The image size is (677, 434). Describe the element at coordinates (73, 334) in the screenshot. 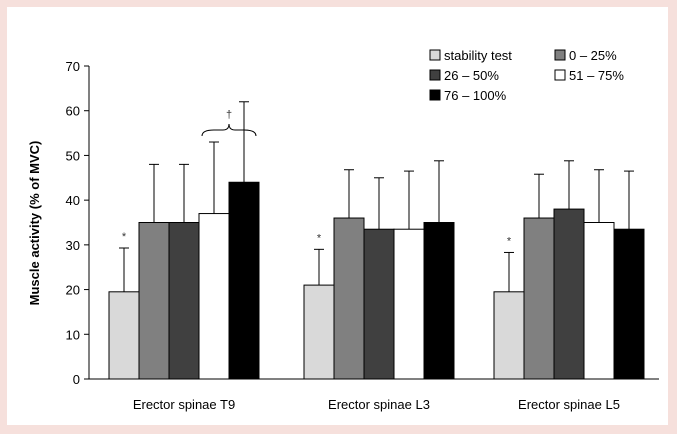

I see `y-tick-label: 10` at that location.